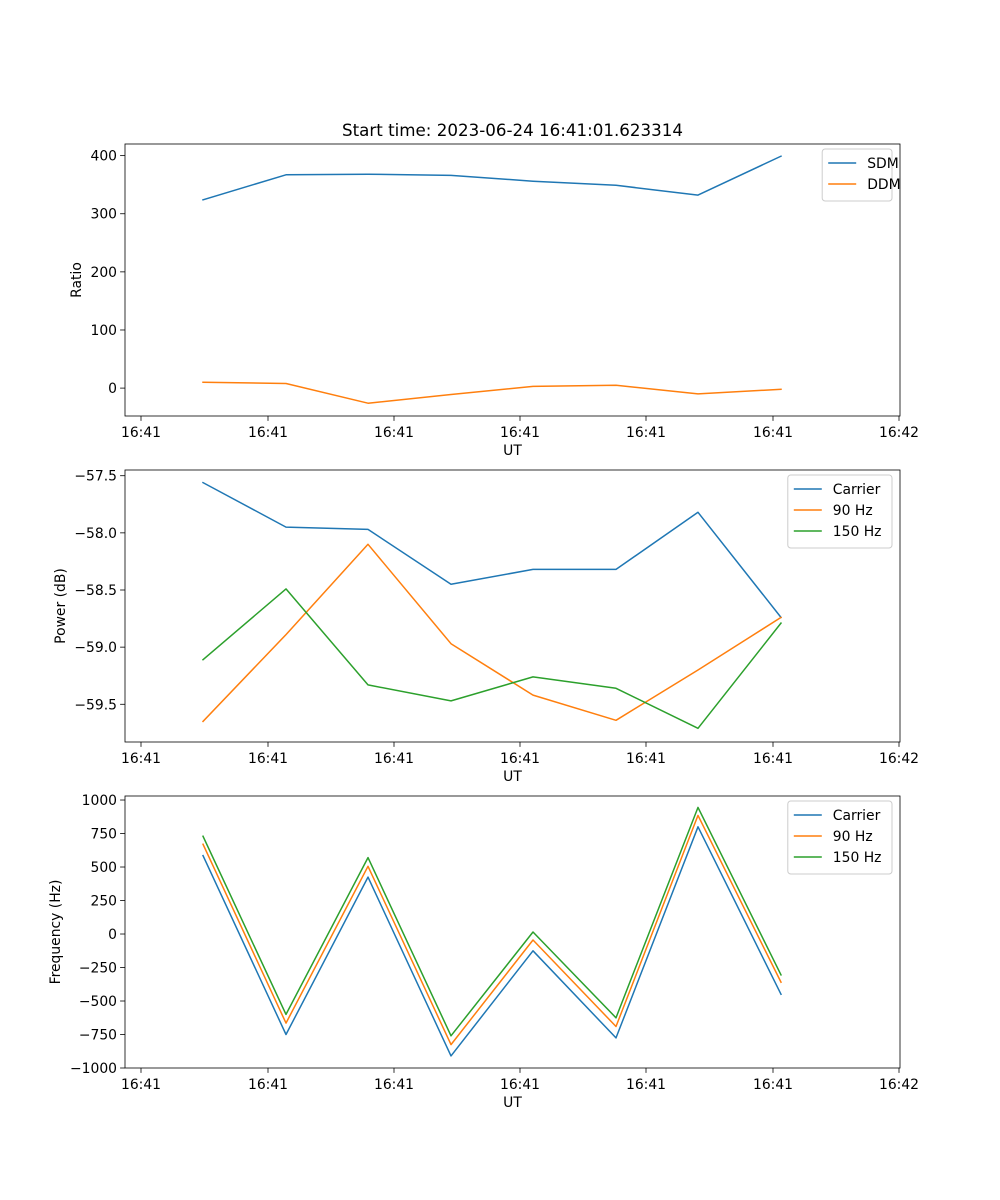  I want to click on y-tick-label: −750, so click(98, 1036).